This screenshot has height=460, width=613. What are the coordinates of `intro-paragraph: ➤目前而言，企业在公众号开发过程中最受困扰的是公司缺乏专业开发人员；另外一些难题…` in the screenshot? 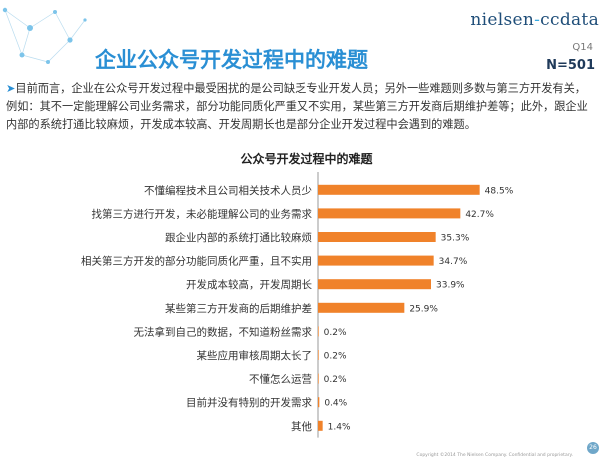 It's located at (298, 107).